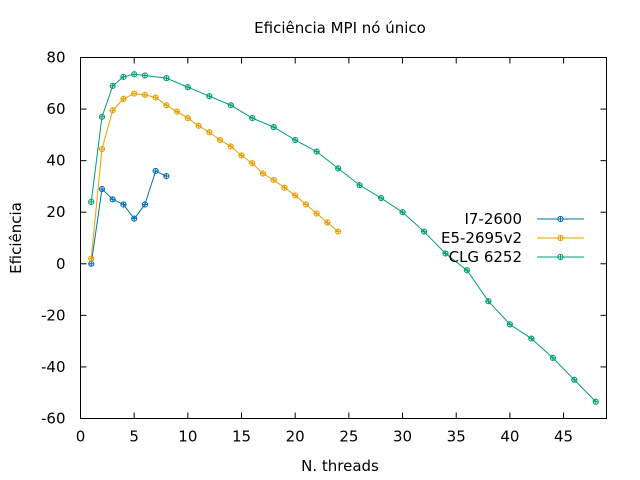 The width and height of the screenshot is (640, 480). What do you see at coordinates (493, 219) in the screenshot?
I see `legend-label: I7-2600` at bounding box center [493, 219].